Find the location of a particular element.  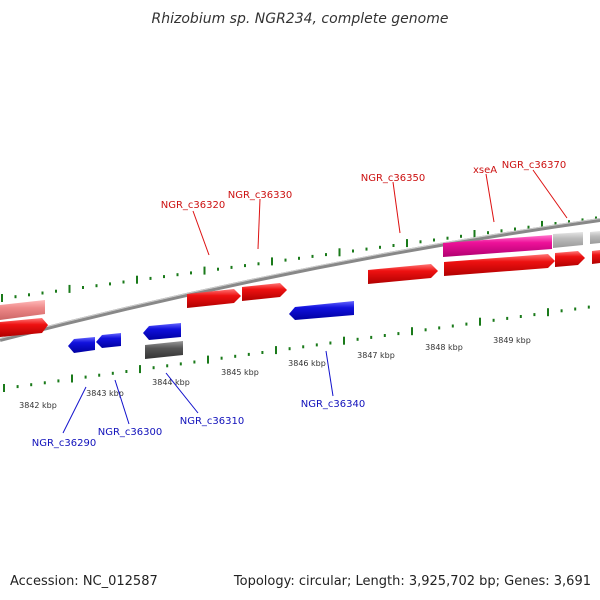

gene-xsea is located at coordinates (497, 246).